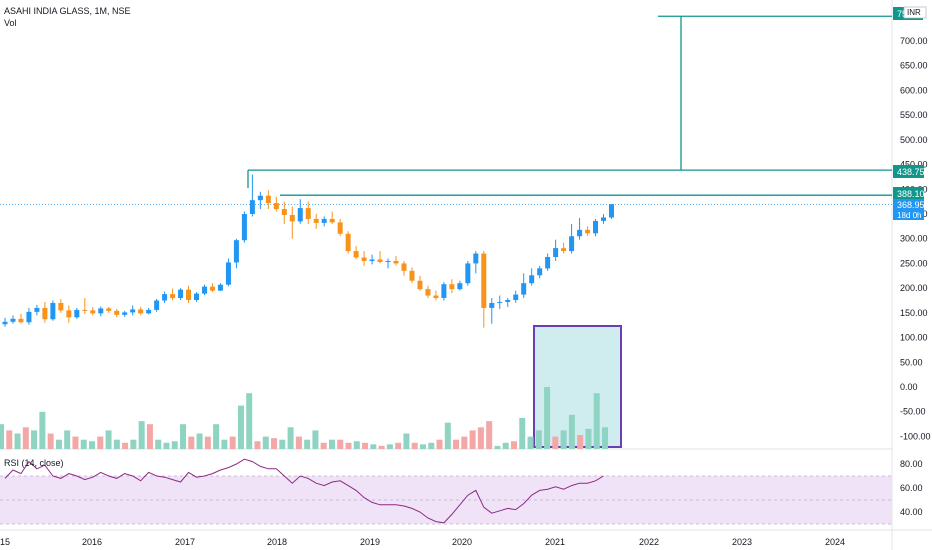 The width and height of the screenshot is (932, 550). I want to click on time-axis: 15 2016 2017 2018 2019 2020 2021 2022 2023 2024, so click(422, 542).